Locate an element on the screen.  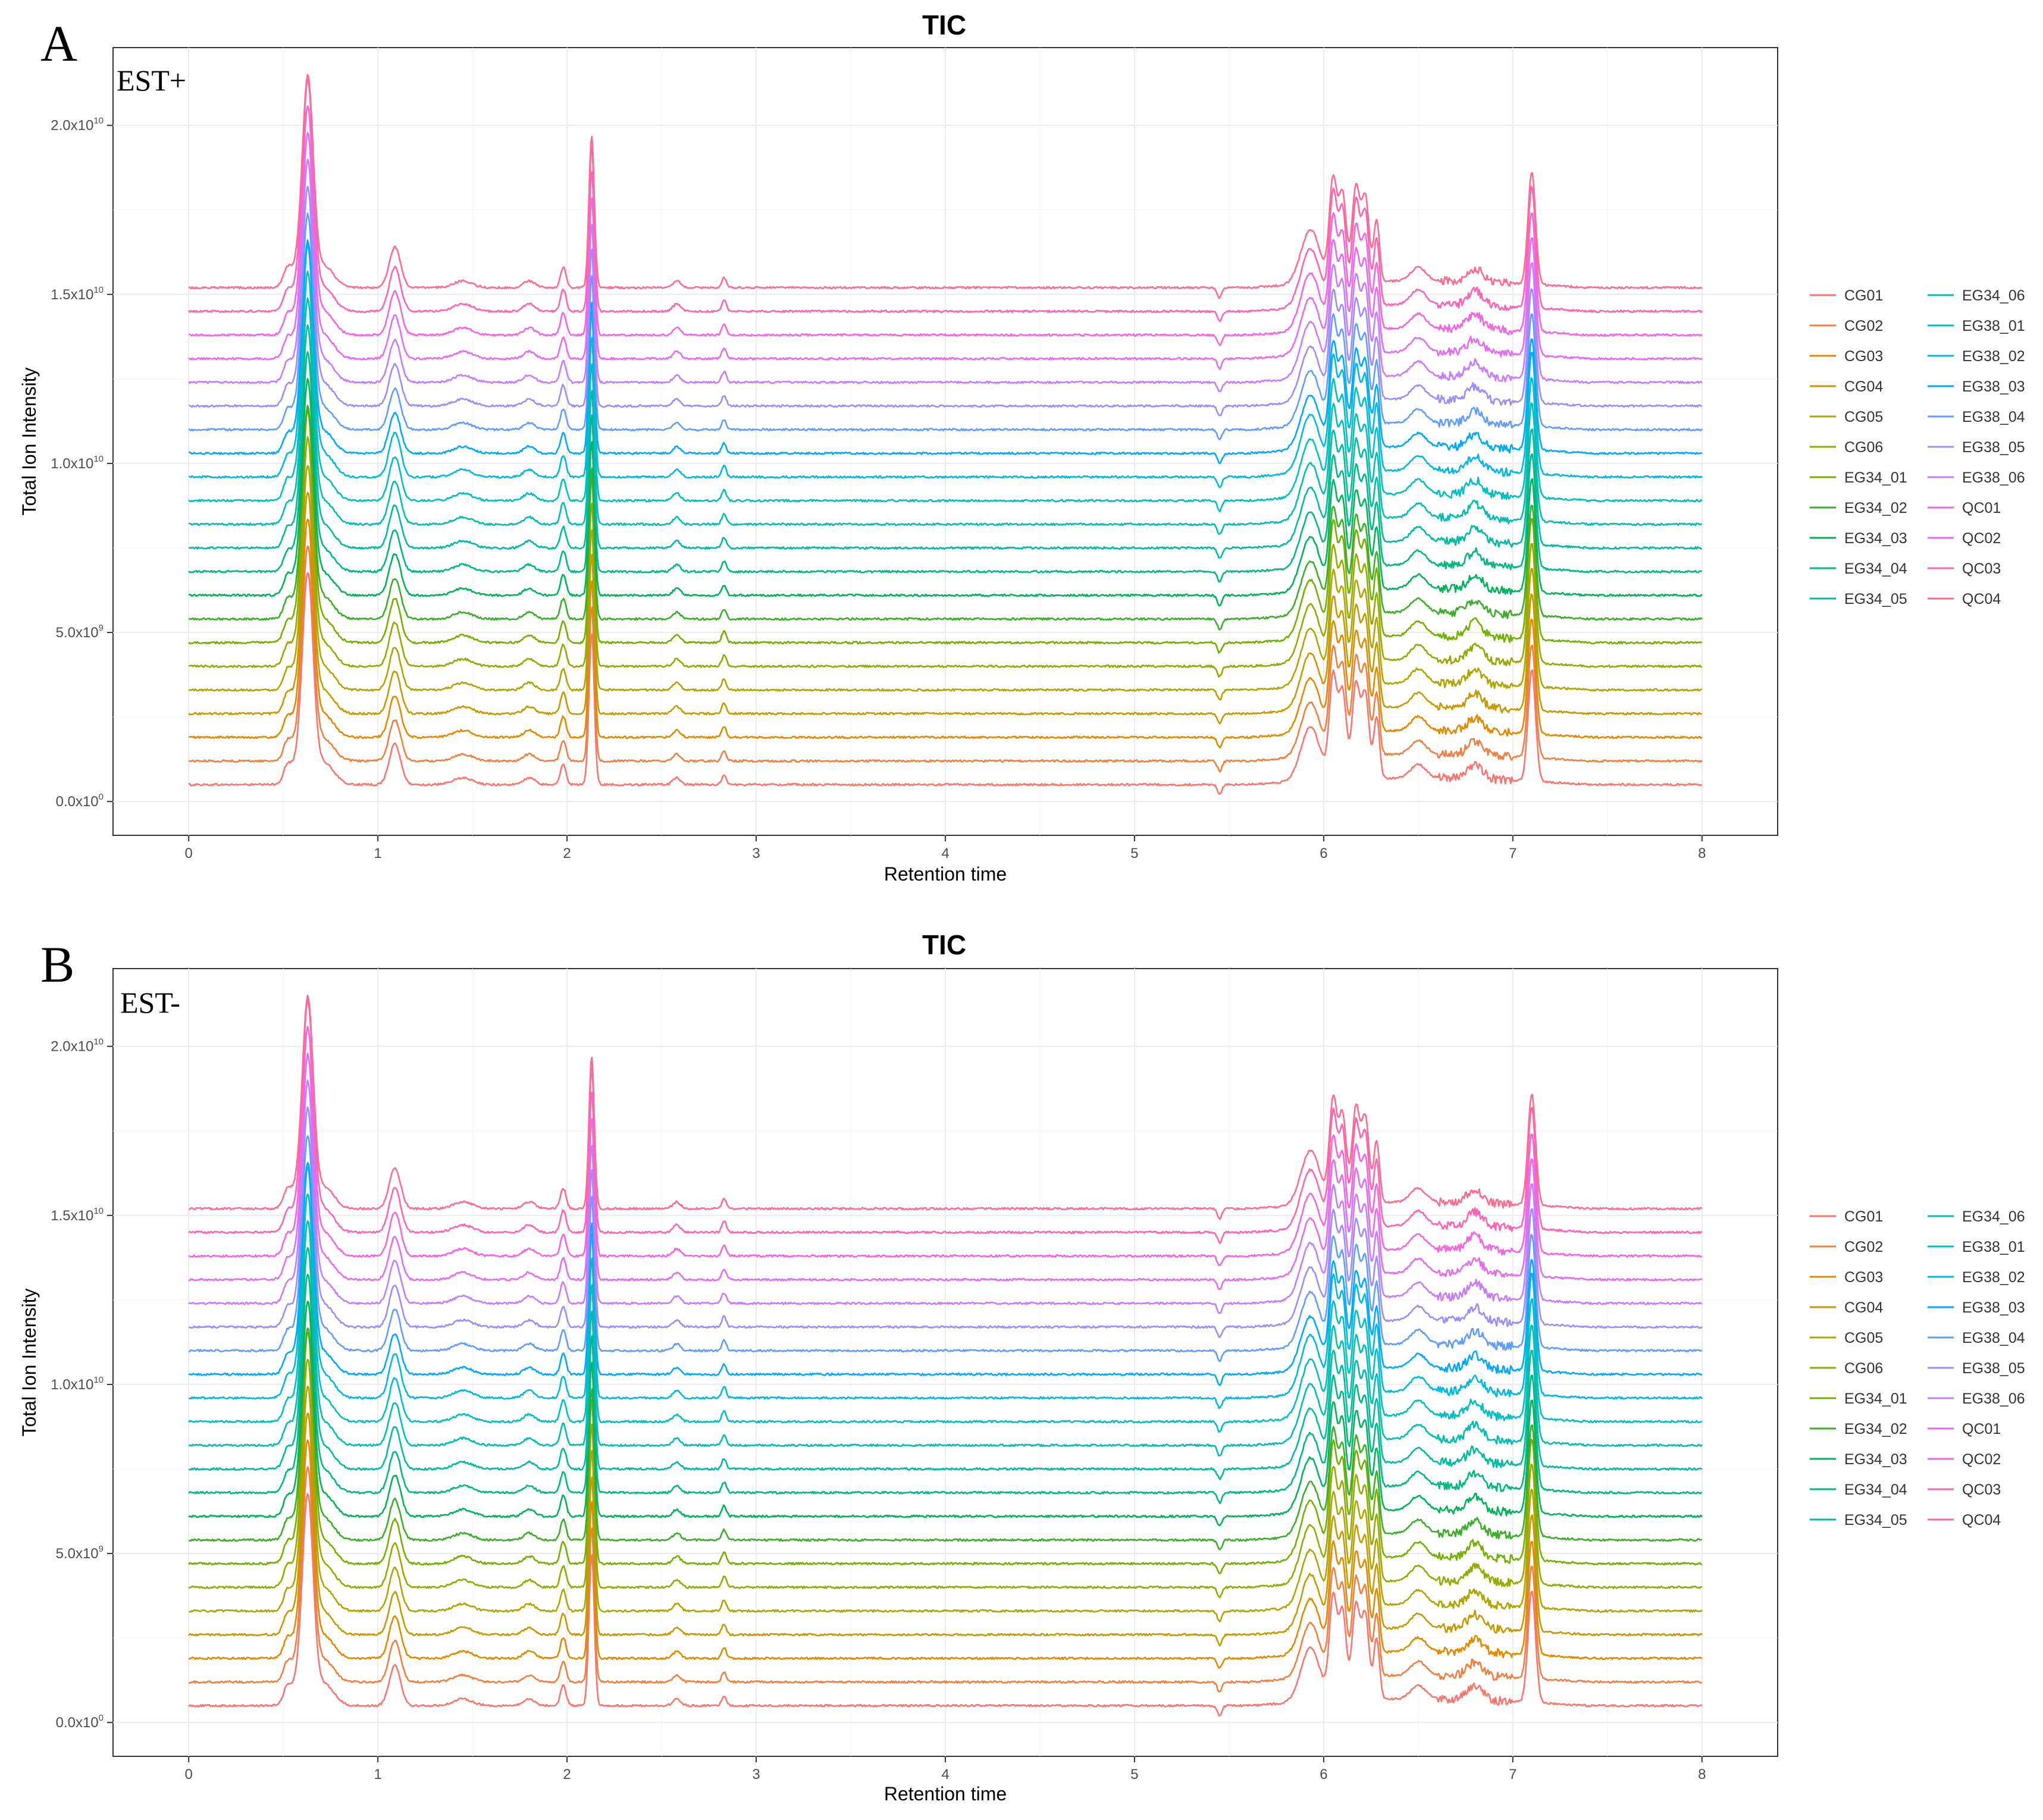
legend-label: EG34_05 is located at coordinates (1876, 1520).